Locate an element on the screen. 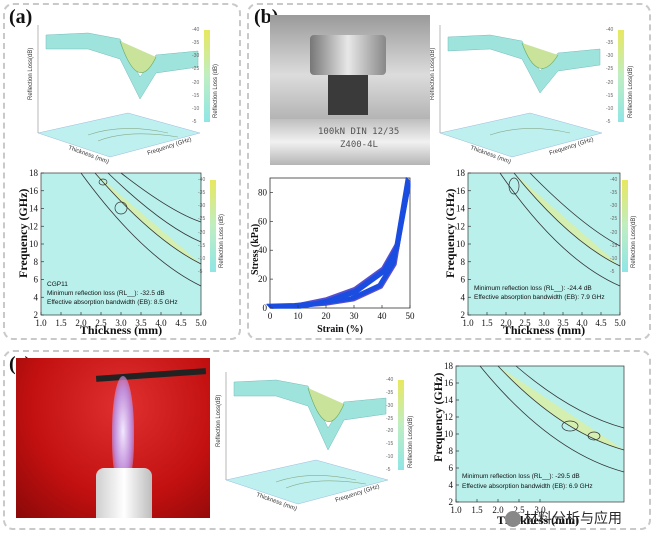 The height and width of the screenshot is (538, 661). z-axis-label: Reflection Loss(dB) is located at coordinates (31, 74).